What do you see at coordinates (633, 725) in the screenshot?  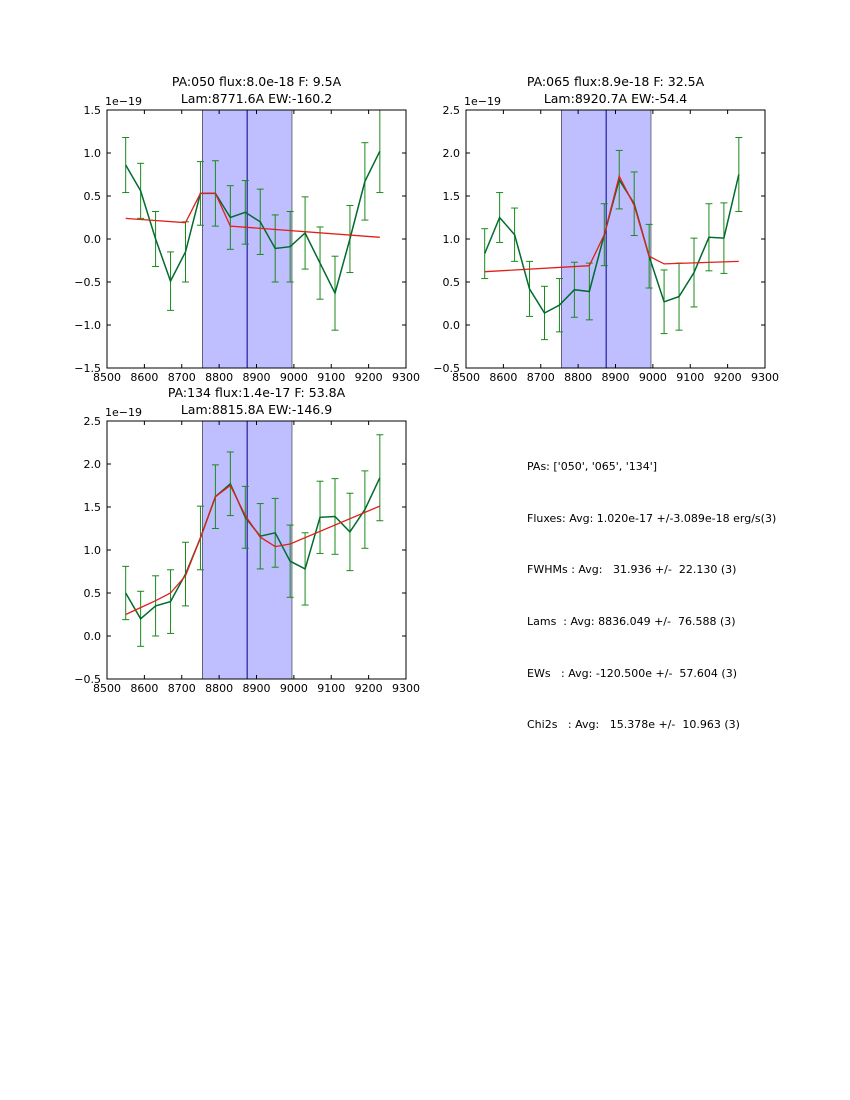 I see `stats-chi2s: Chi2s : Avg: 15.378e +/- 10.963 (3)` at bounding box center [633, 725].